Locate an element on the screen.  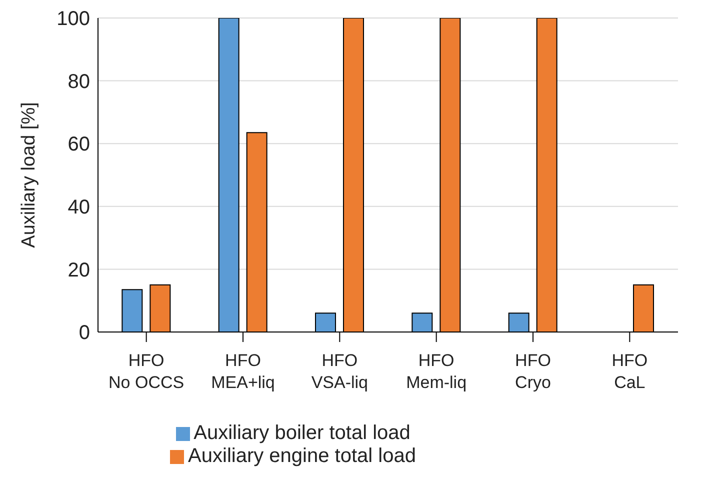
y-tick-label: 40 is located at coordinates (79, 207).